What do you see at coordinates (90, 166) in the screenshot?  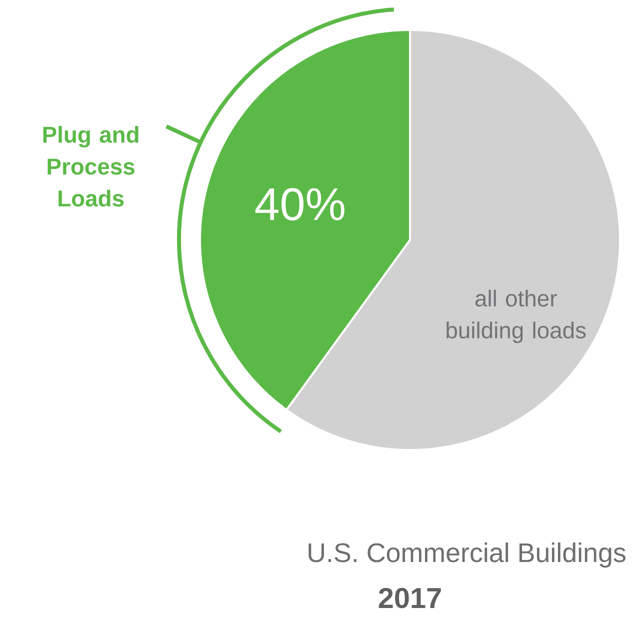 I see `legend-label: Plug and Process Loads` at bounding box center [90, 166].